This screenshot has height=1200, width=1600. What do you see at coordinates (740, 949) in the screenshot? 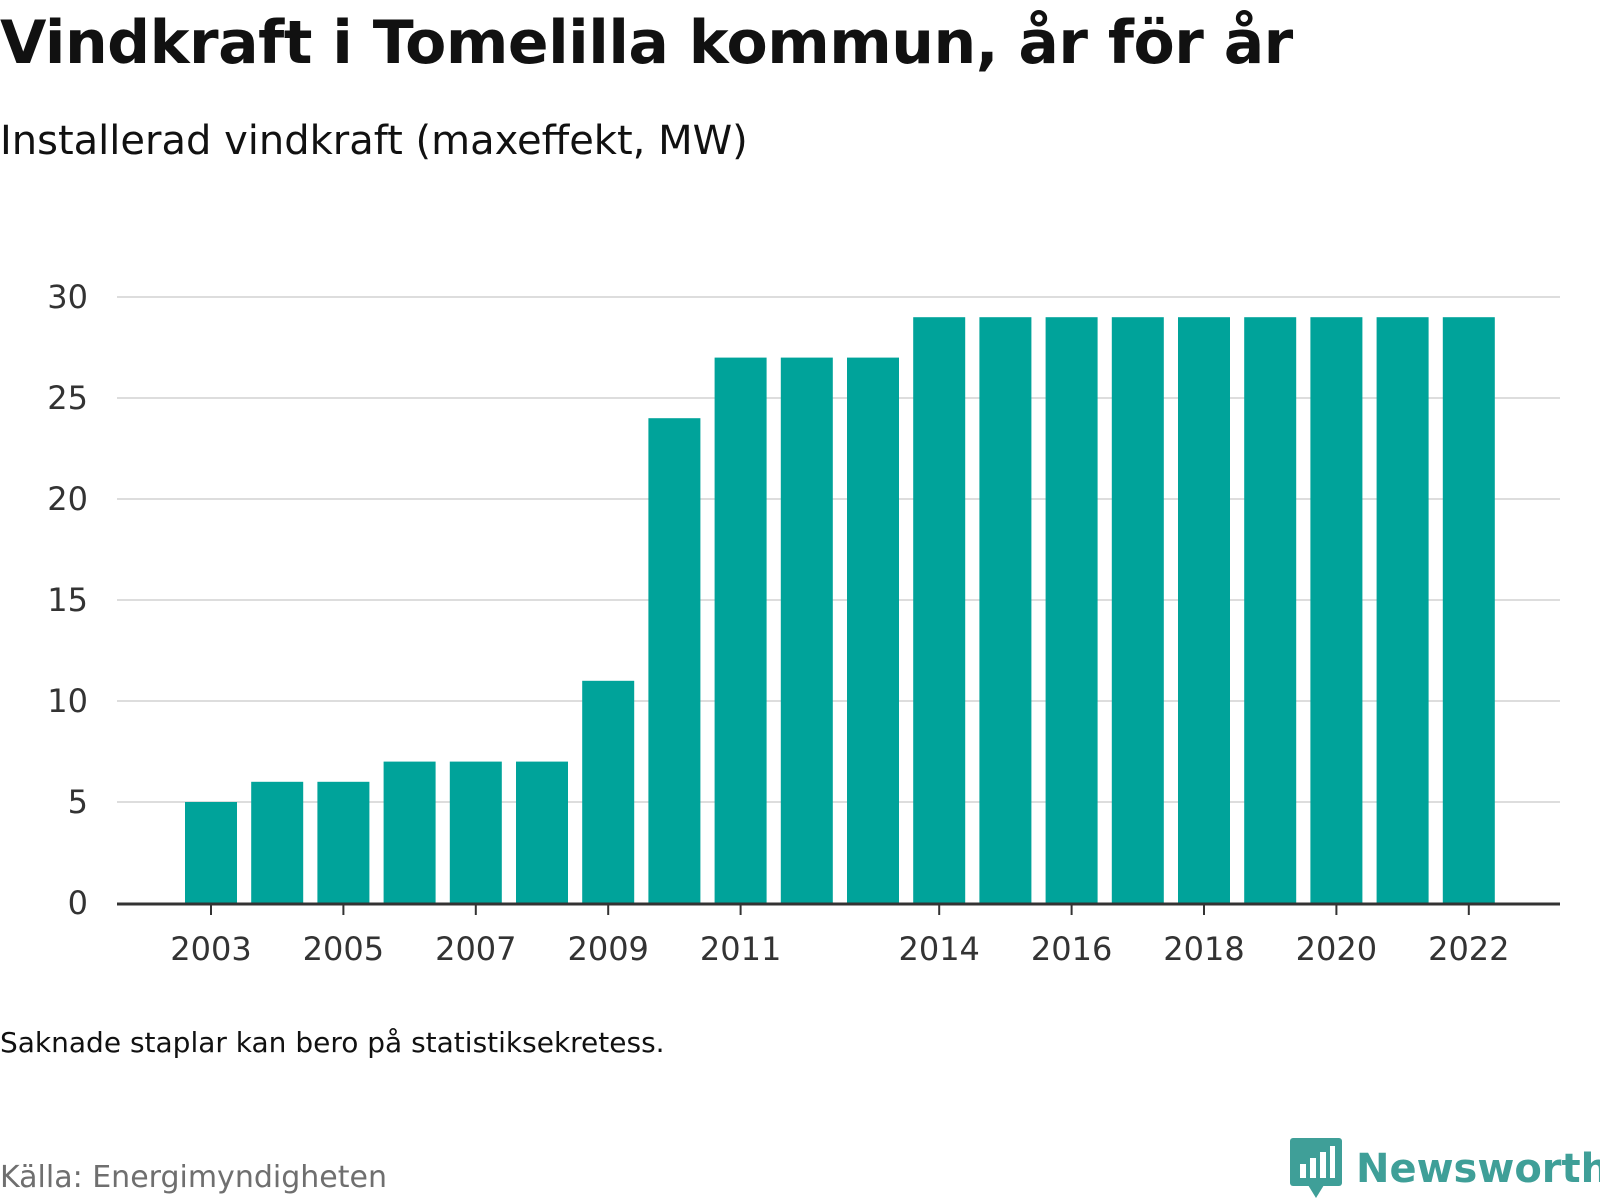
I see `x-tick-label: 2011` at bounding box center [740, 949].